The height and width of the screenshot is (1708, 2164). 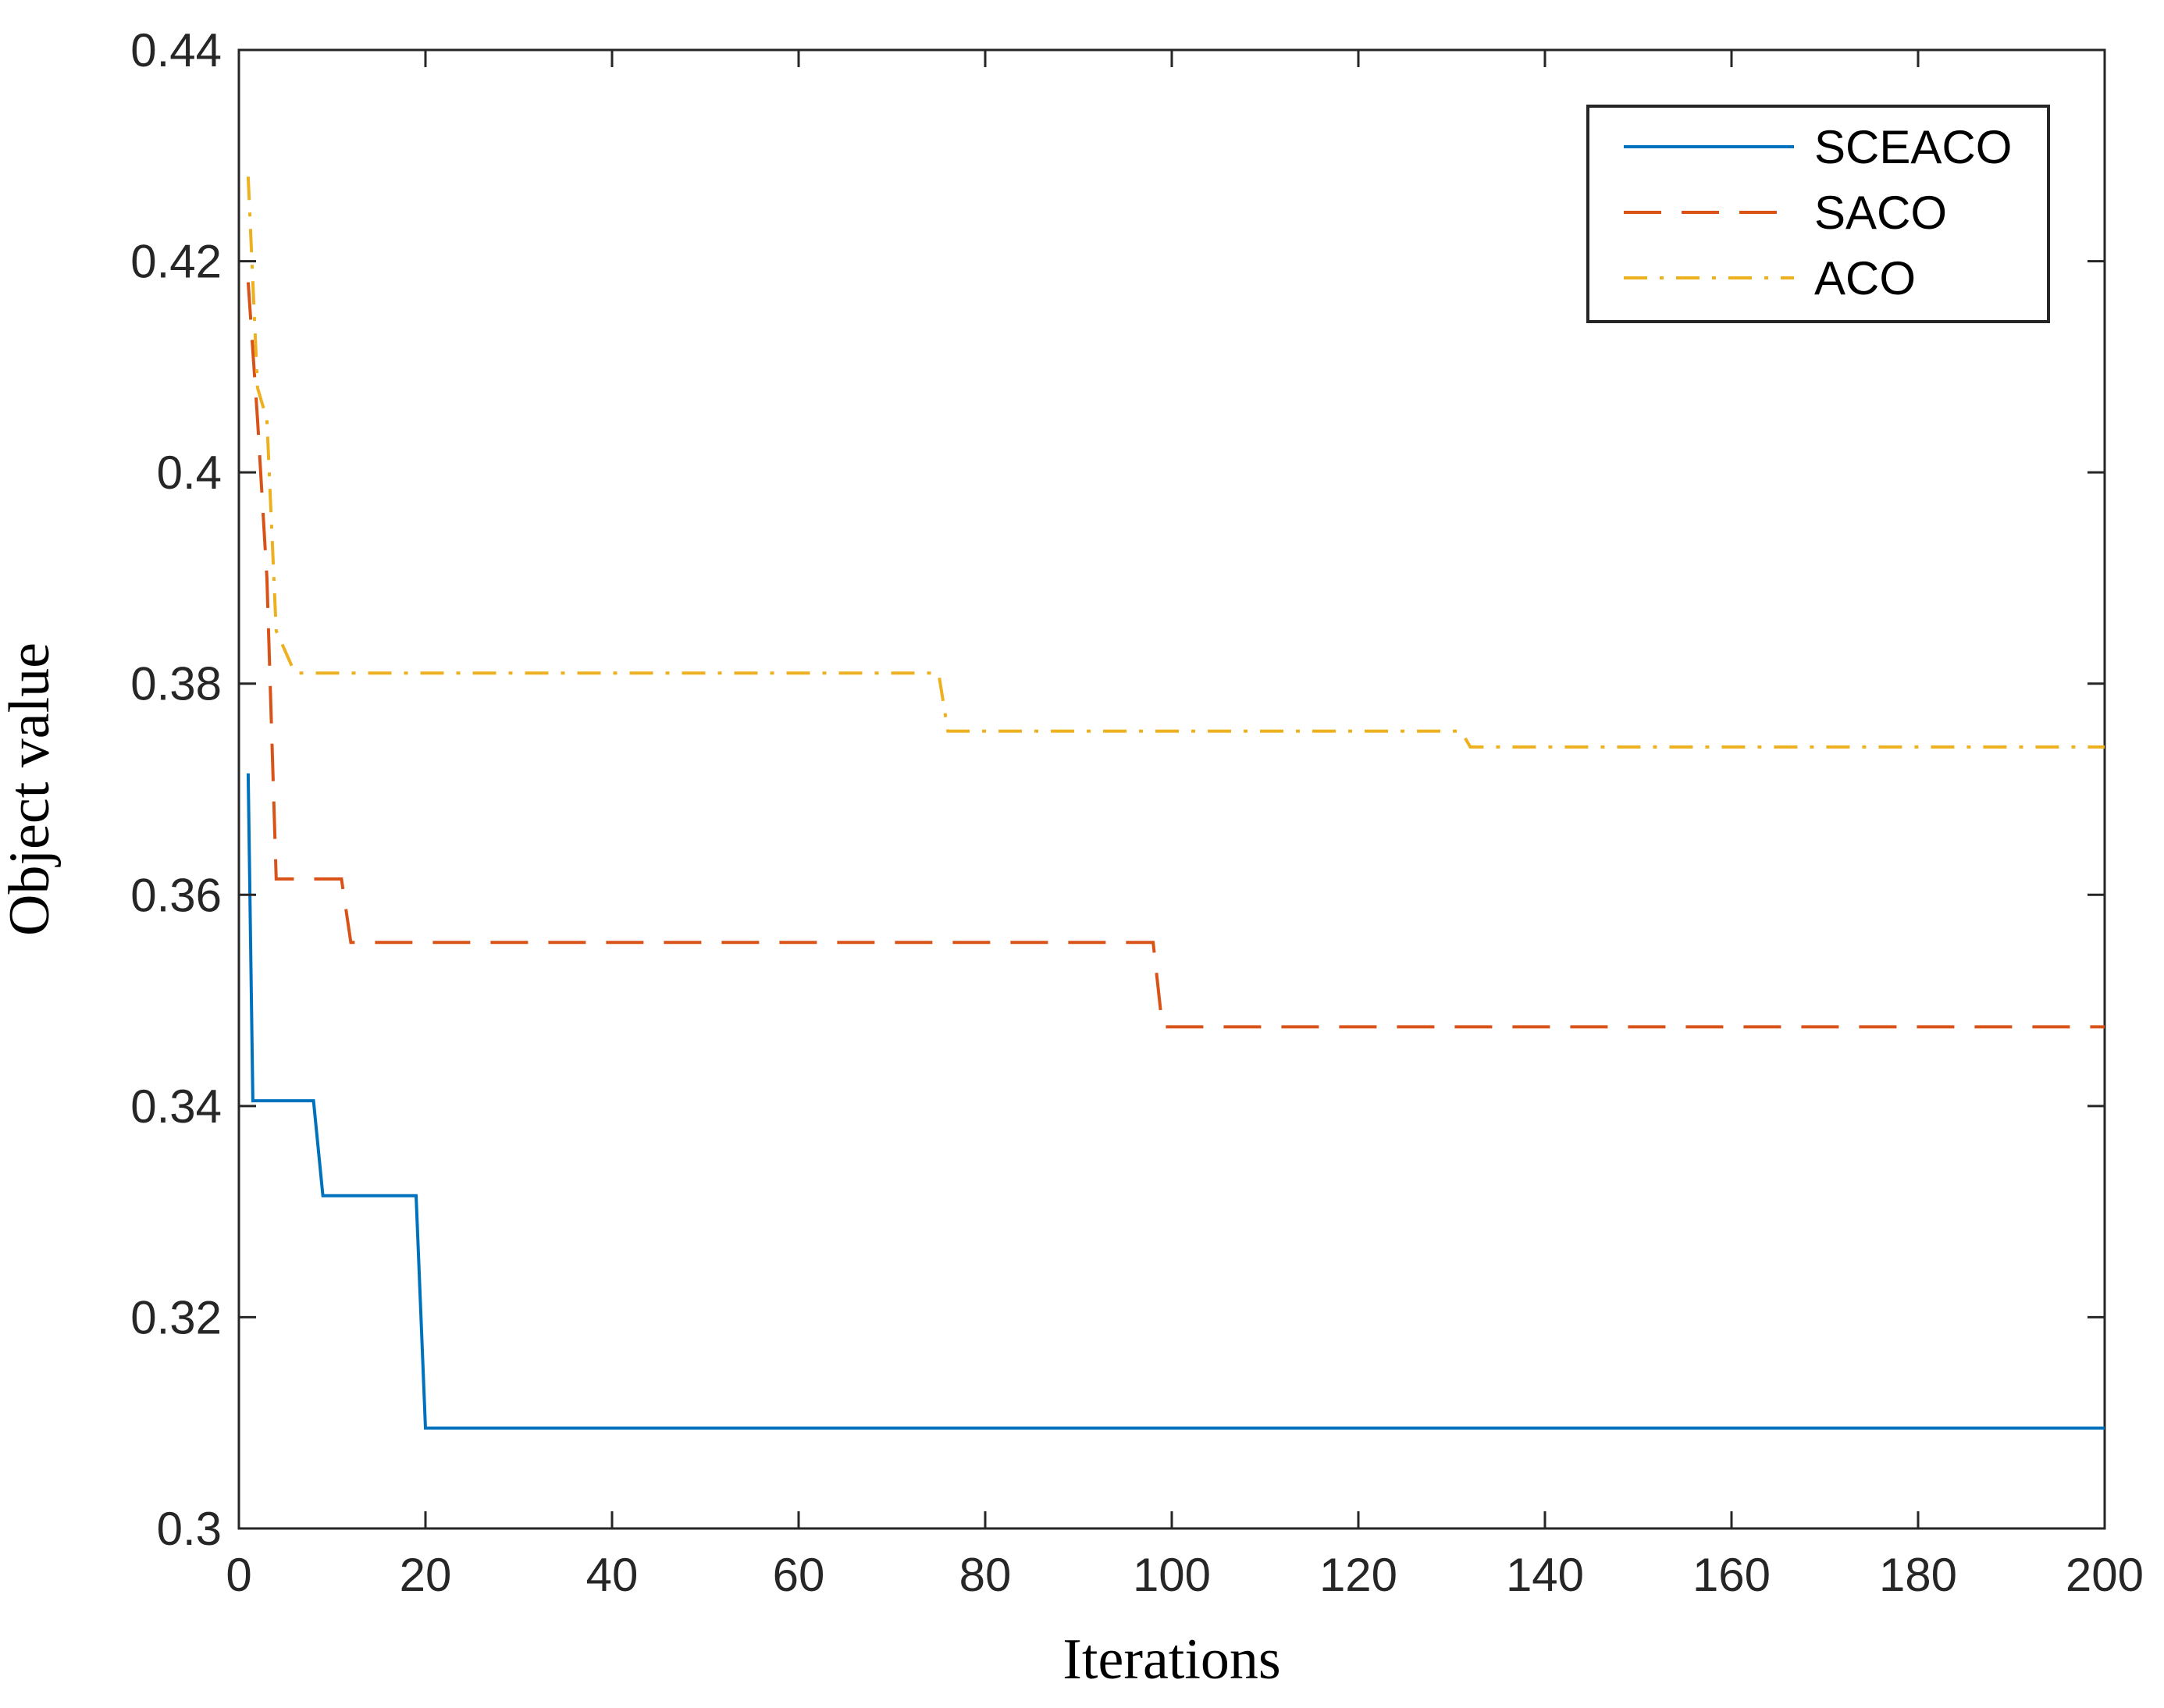 I want to click on legend-box, so click(x=1818, y=214).